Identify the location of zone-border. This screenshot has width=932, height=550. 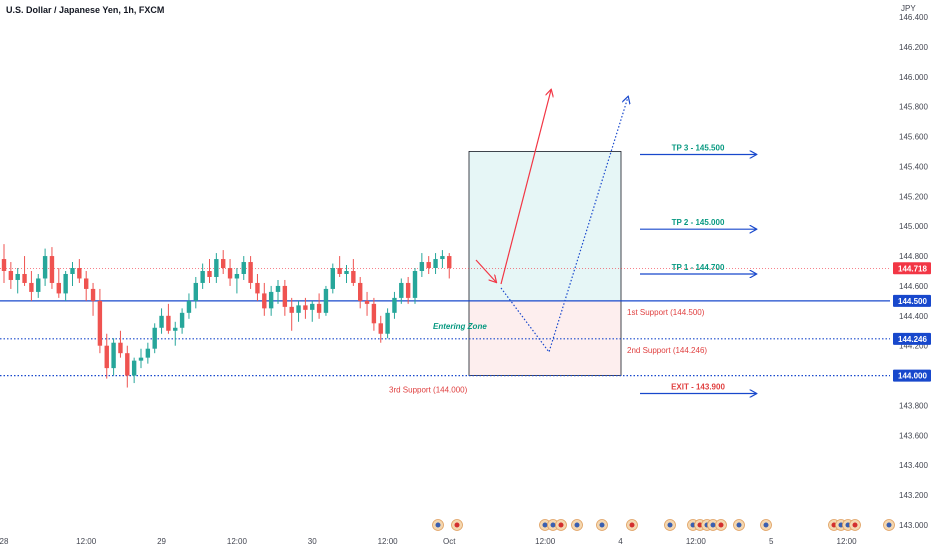
(545, 263).